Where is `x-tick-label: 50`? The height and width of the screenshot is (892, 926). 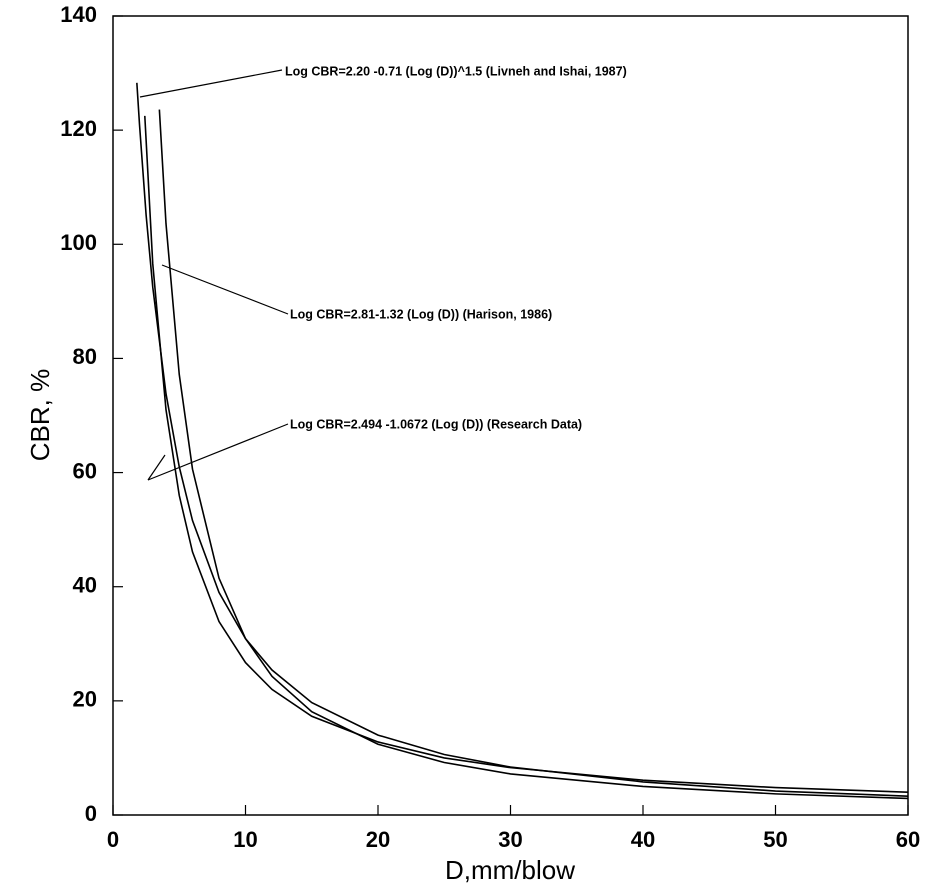
x-tick-label: 50 is located at coordinates (775, 839).